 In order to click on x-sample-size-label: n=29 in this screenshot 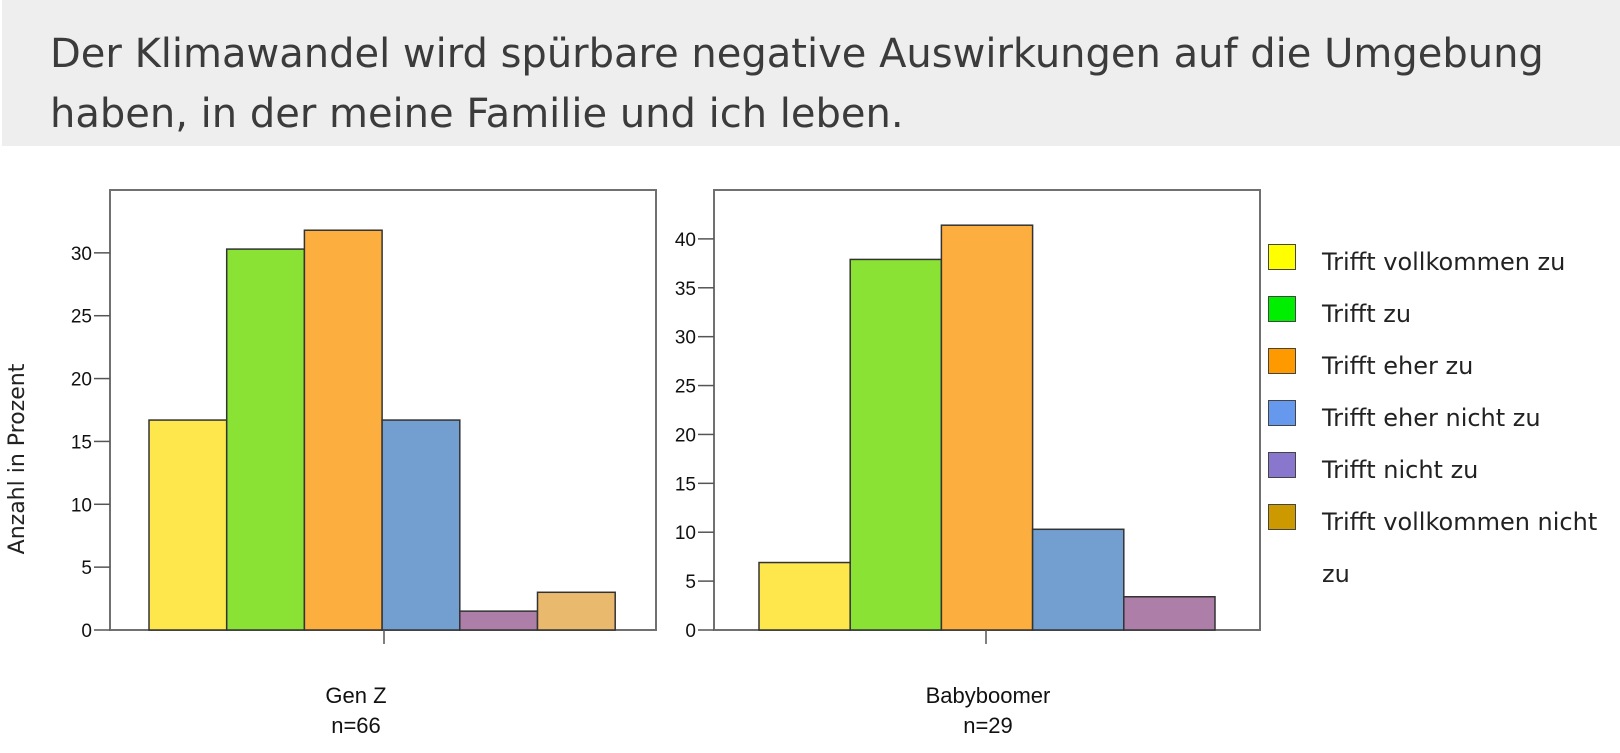, I will do `click(988, 725)`.